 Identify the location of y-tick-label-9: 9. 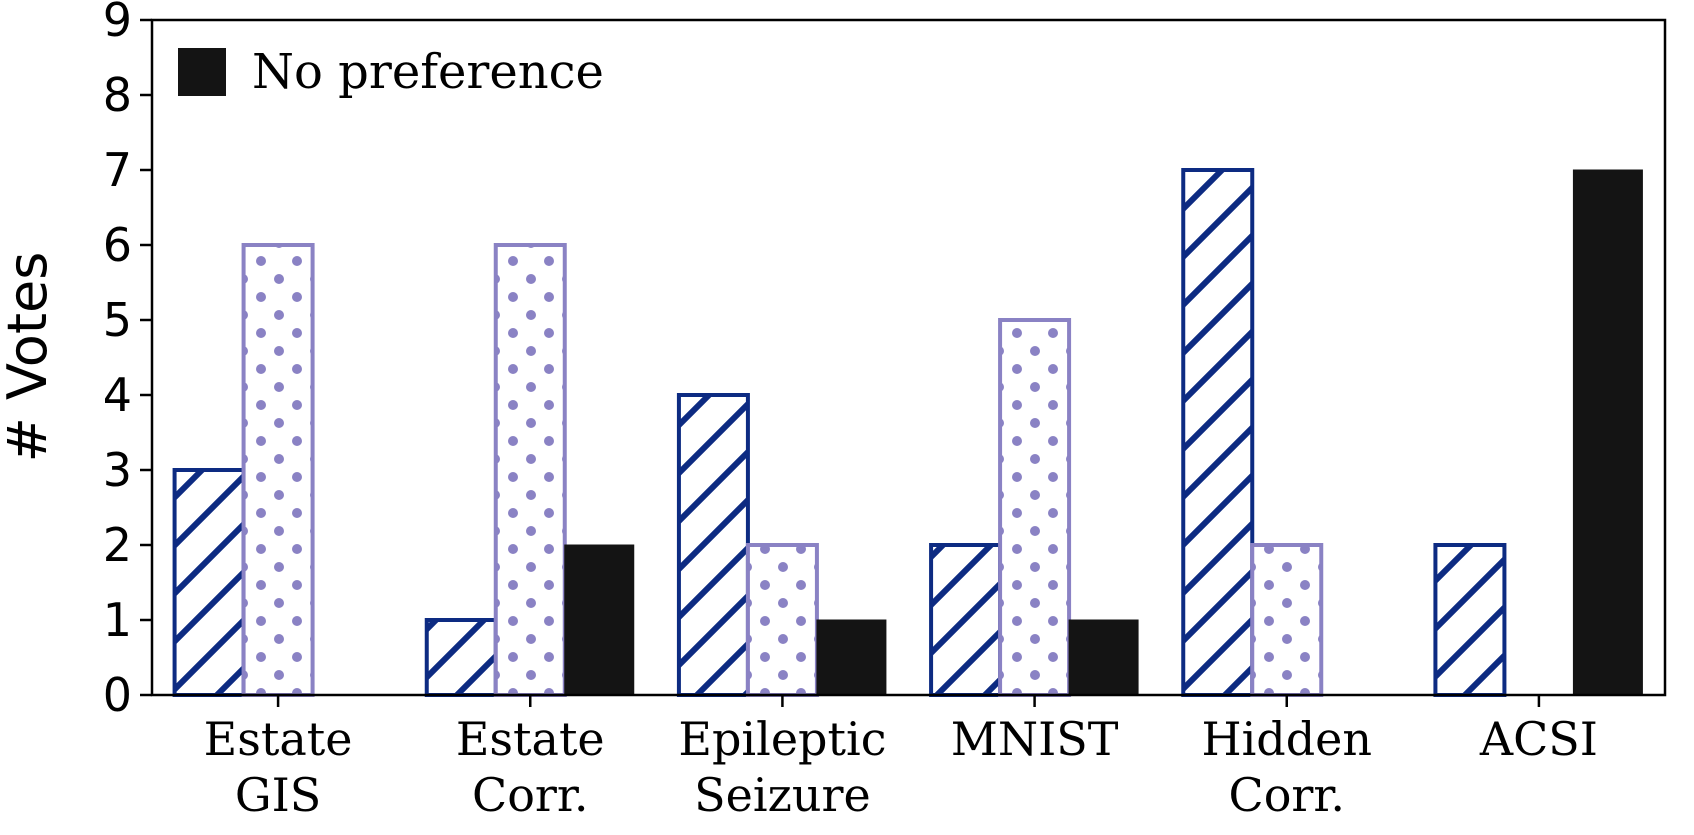
(117, 23).